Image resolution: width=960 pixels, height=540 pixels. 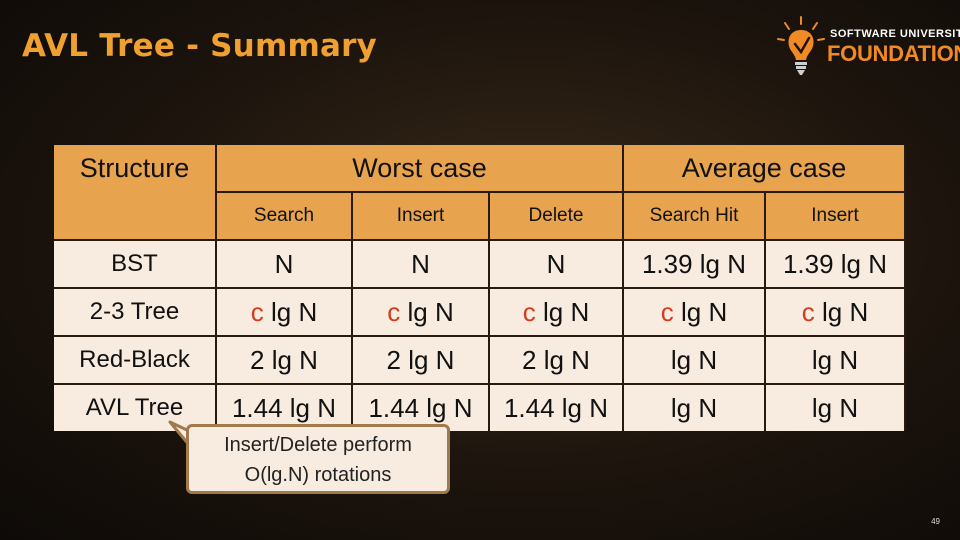 I want to click on subheader-avg-insert: Insert, so click(x=835, y=215).